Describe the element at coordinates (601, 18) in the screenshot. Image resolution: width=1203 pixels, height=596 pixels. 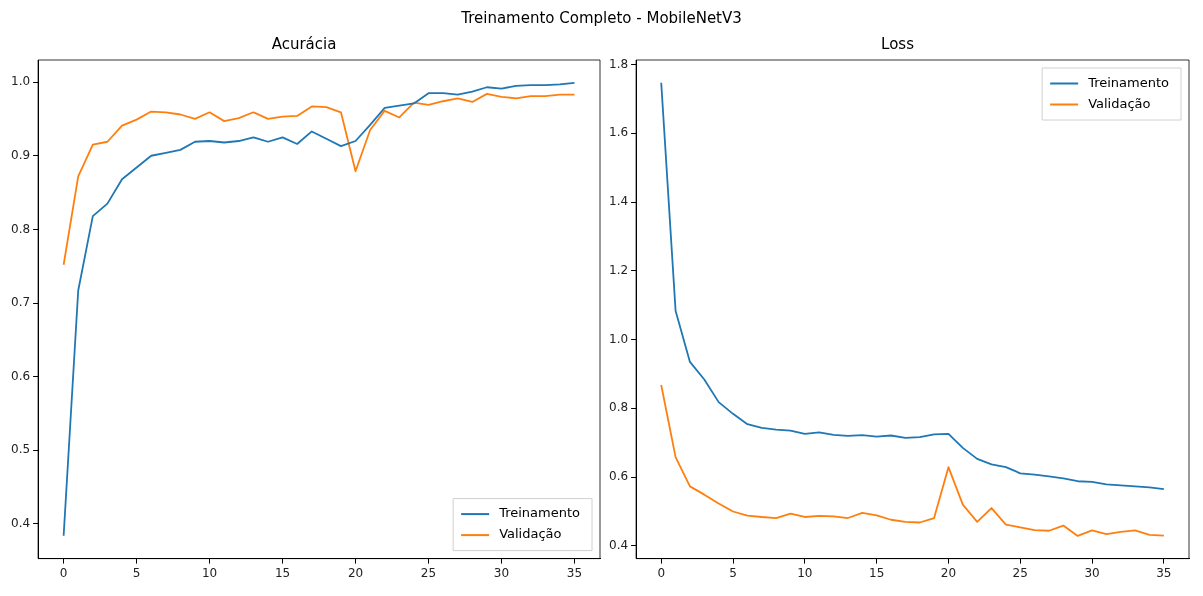
I see `text: Treinamento Completo - MobileNetV3` at that location.